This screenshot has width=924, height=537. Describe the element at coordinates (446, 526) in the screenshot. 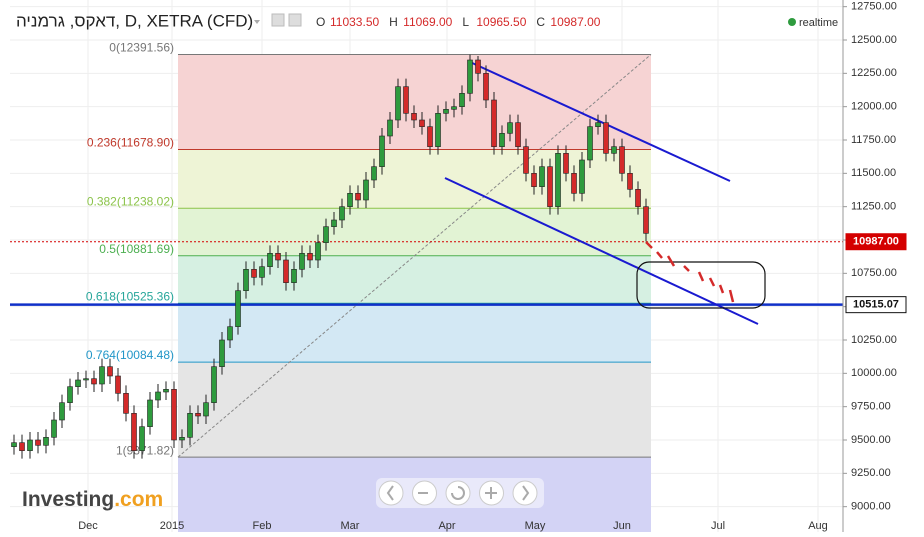

I see `x-tick-label: Apr` at that location.